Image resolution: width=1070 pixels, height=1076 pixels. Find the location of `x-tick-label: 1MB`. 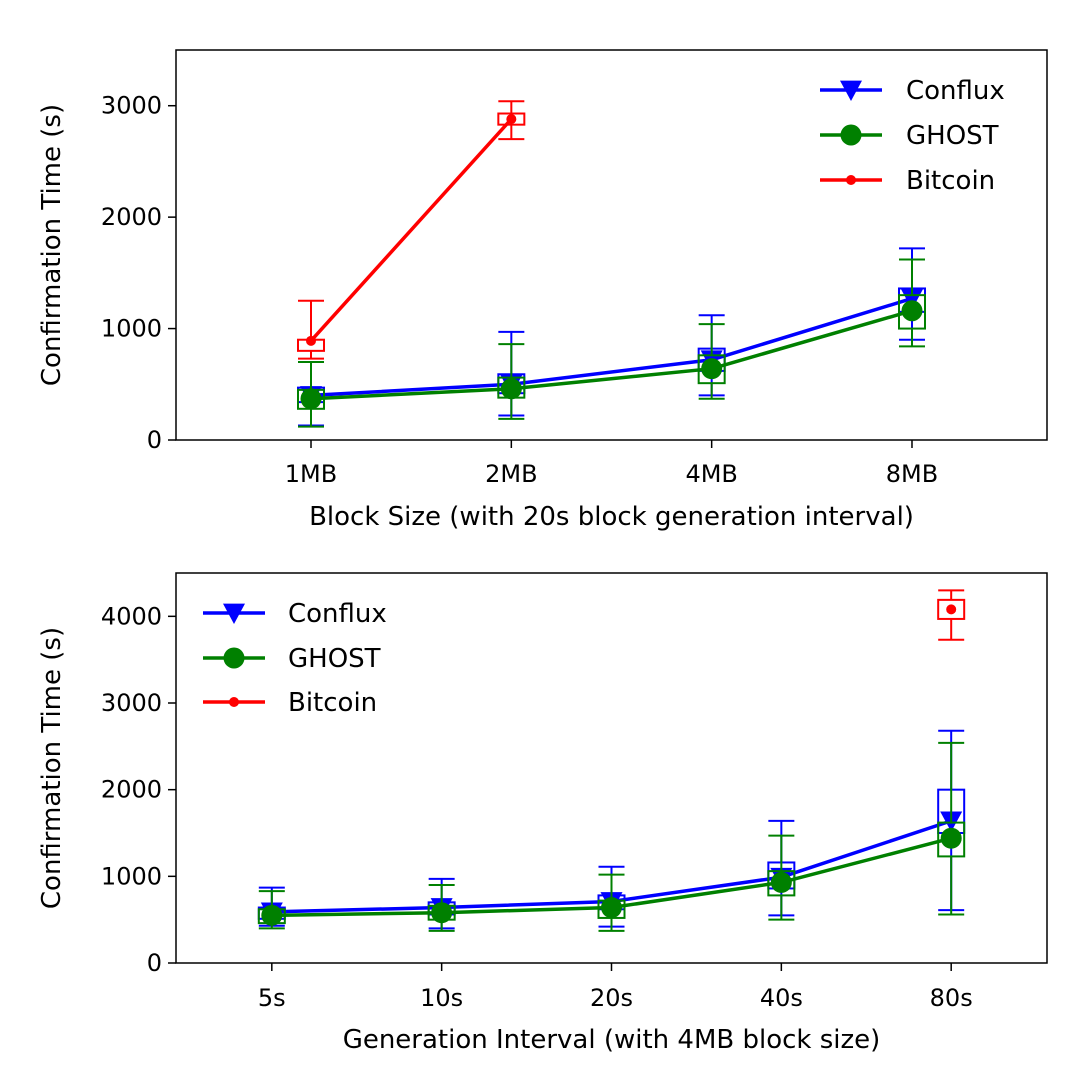

x-tick-label: 1MB is located at coordinates (311, 474).